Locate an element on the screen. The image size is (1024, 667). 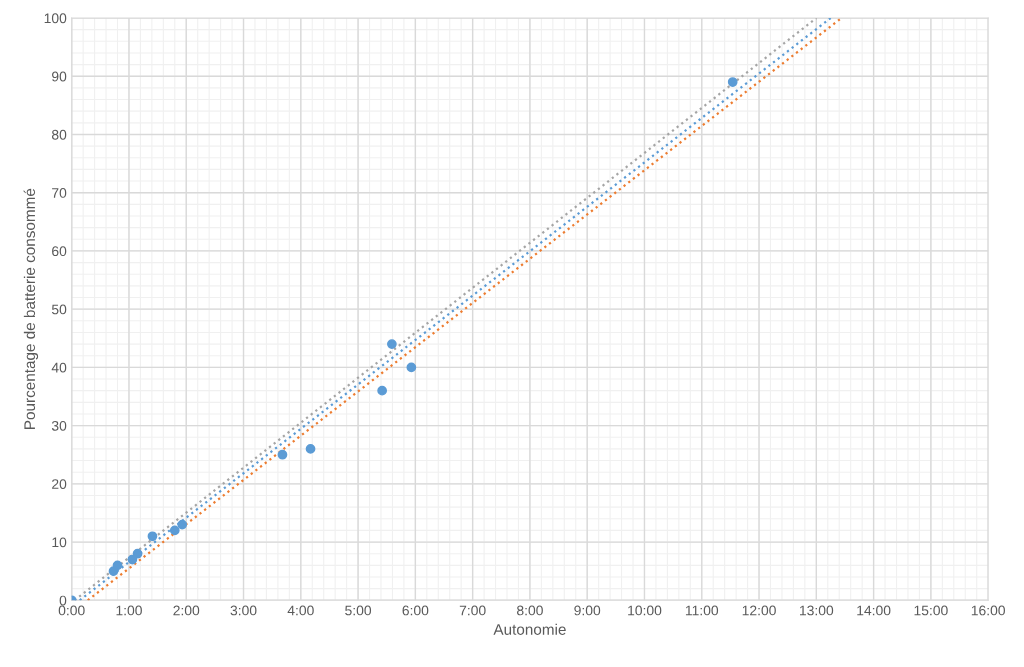
y-tick-label: 80 is located at coordinates (59, 134).